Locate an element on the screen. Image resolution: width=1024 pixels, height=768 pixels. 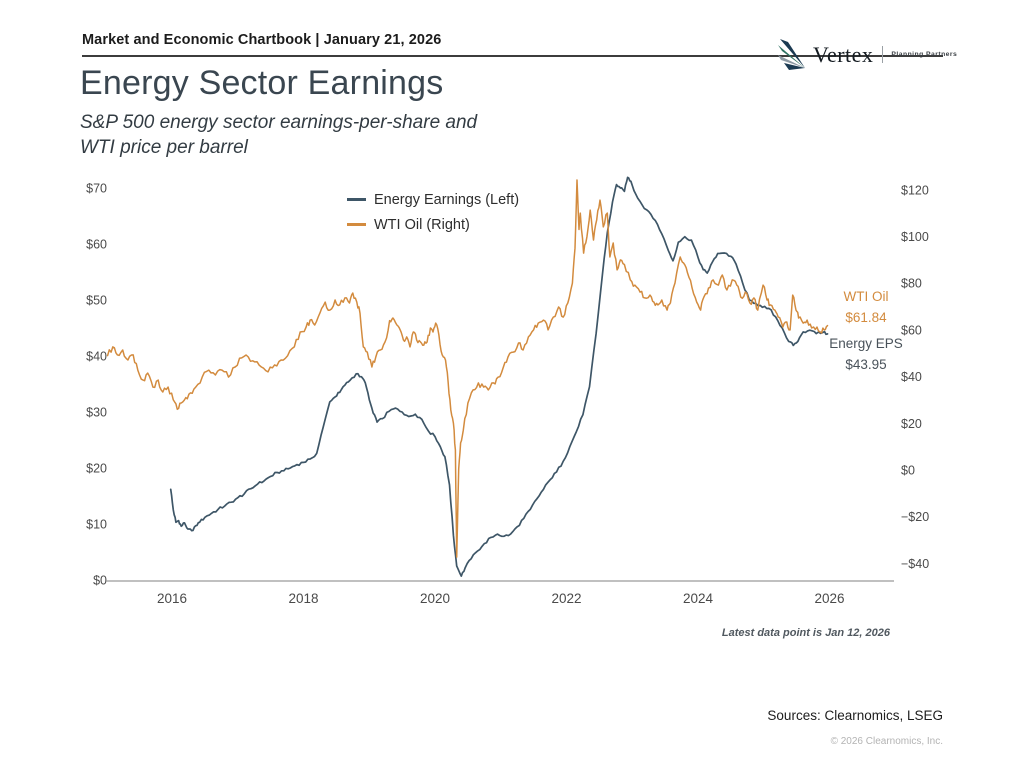
right-axis-tick: $40 is located at coordinates (911, 377).